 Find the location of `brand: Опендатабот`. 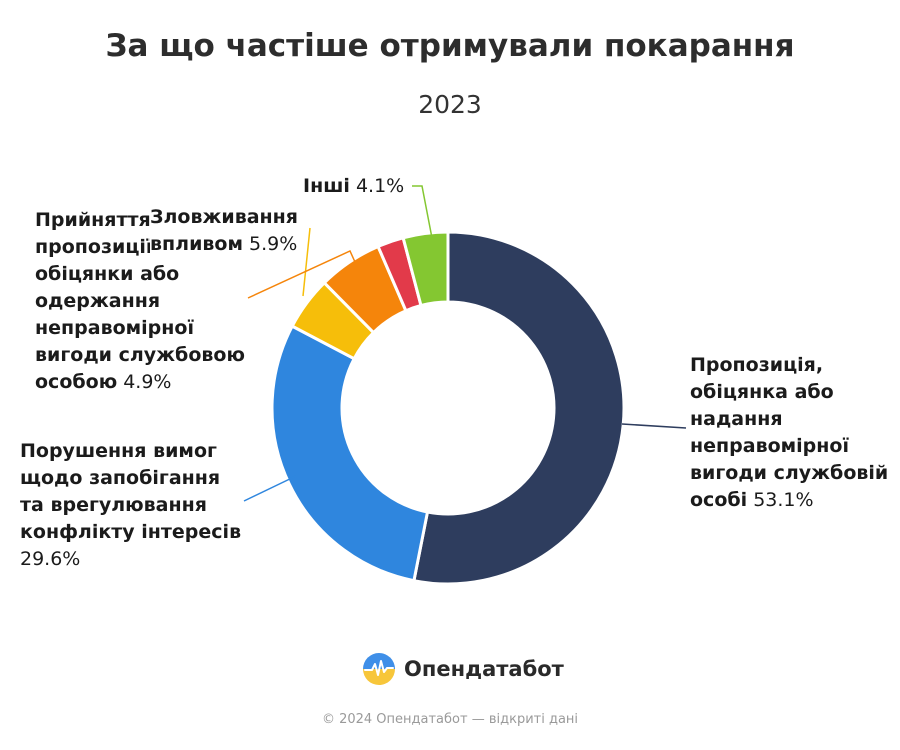

brand: Опендатабот is located at coordinates (463, 669).